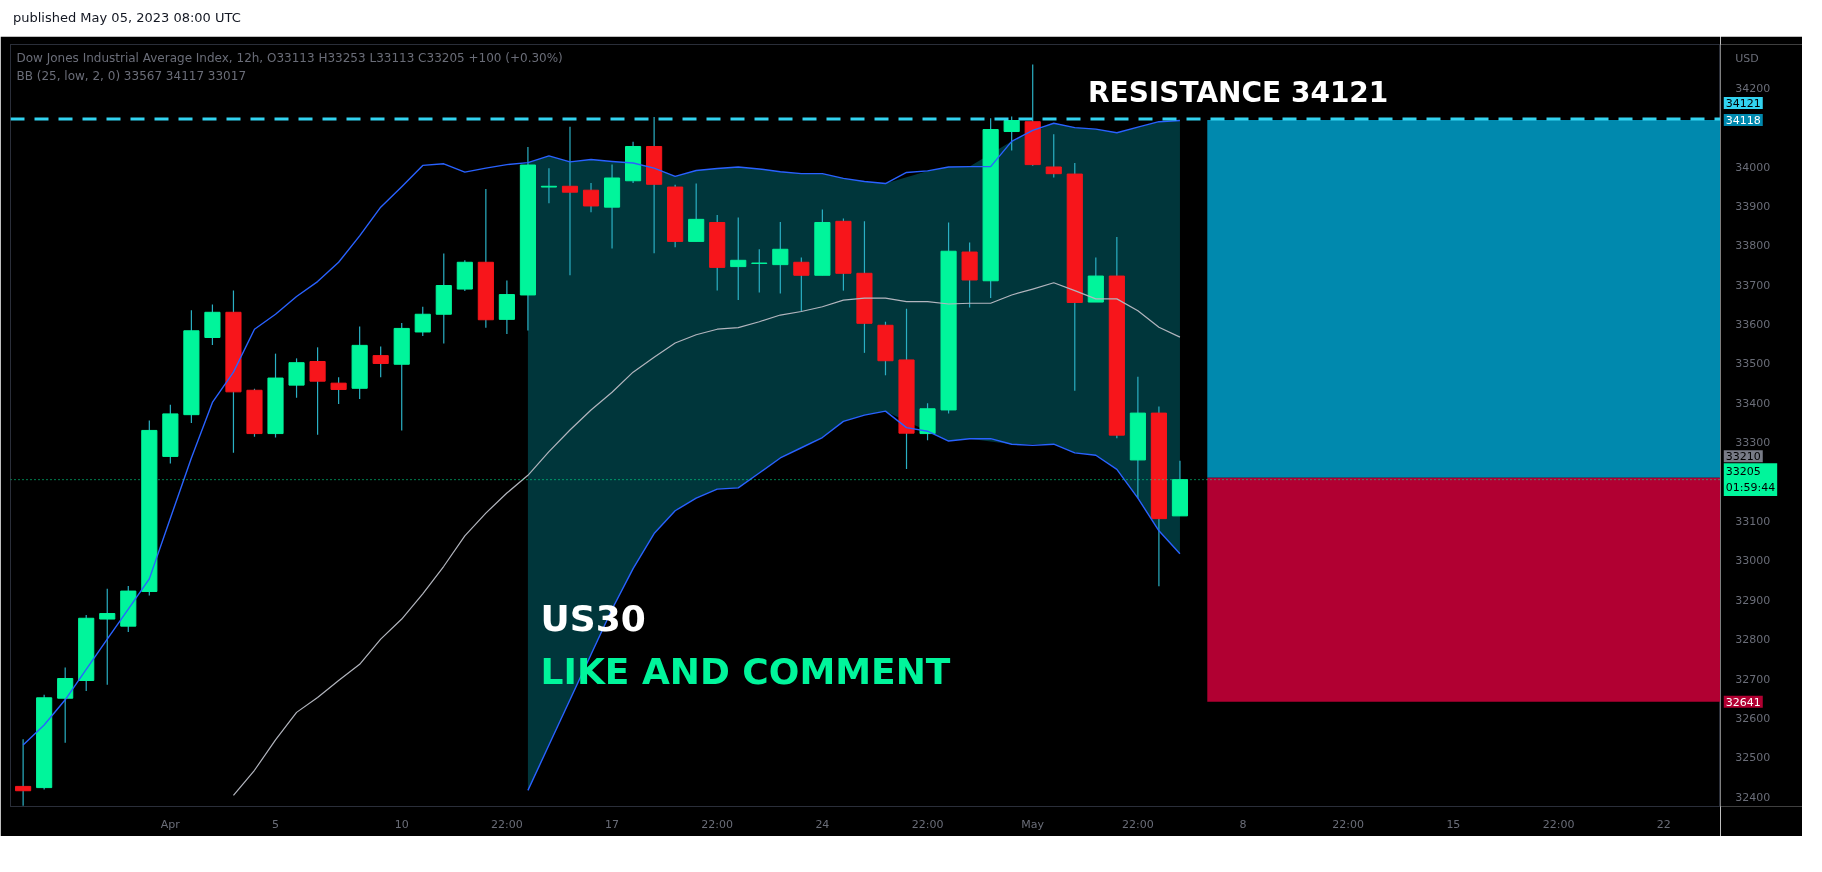  What do you see at coordinates (1750, 479) in the screenshot?
I see `ref-line-label: 33205 01:59:44` at bounding box center [1750, 479].